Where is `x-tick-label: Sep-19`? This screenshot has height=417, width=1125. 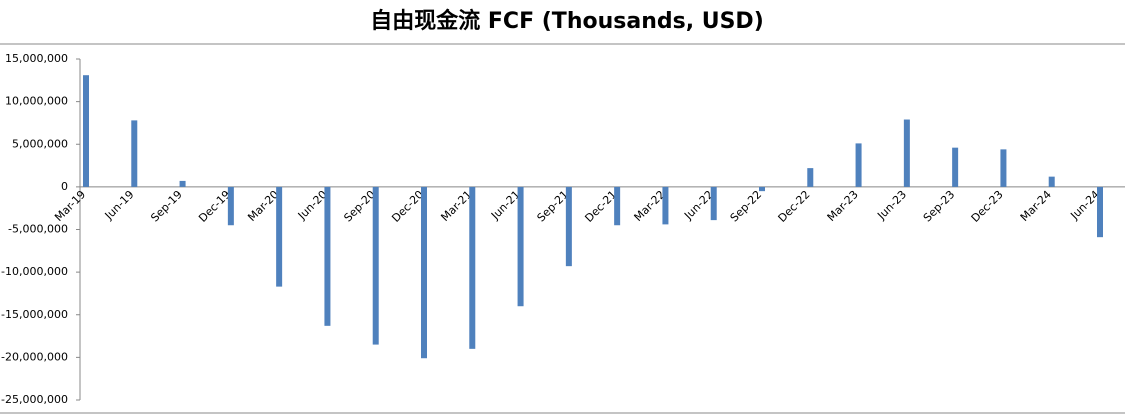 x-tick-label: Sep-19 is located at coordinates (166, 206).